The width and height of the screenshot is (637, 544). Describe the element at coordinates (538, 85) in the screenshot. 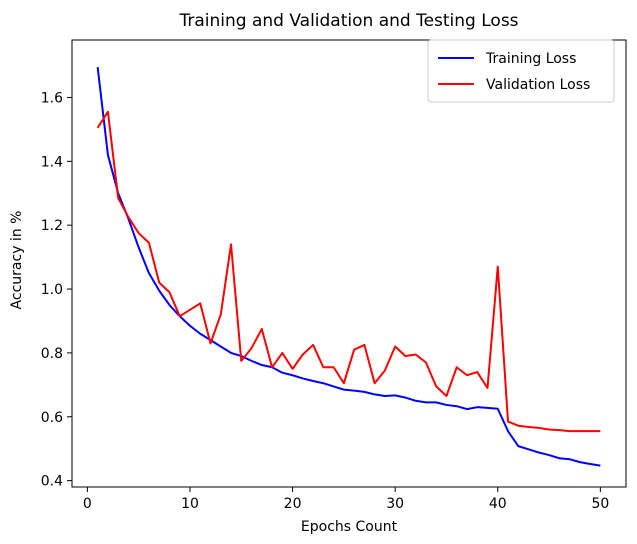

I see `legend-label-validation-loss: Validation Loss` at that location.